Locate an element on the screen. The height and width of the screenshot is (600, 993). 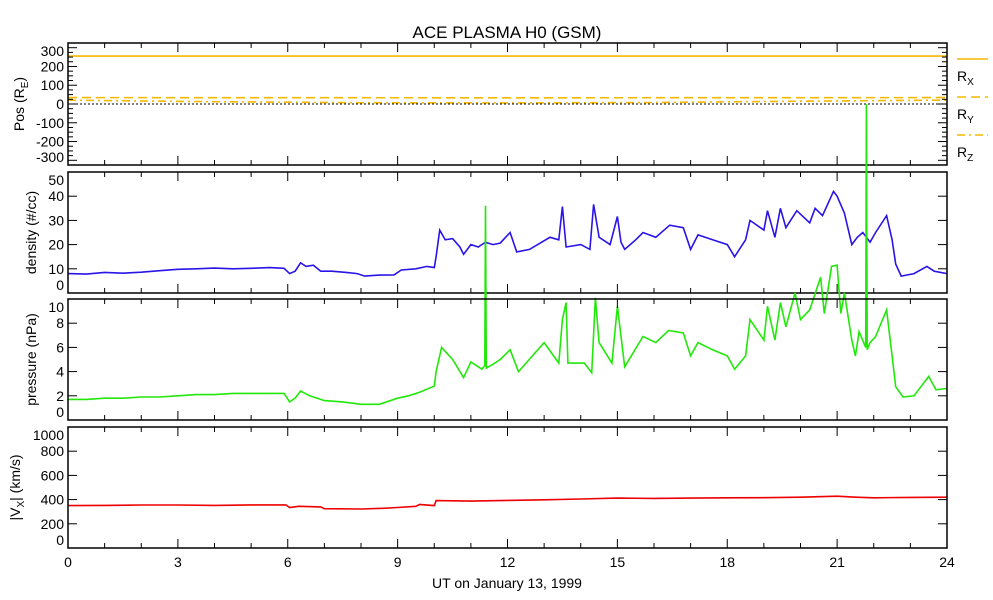
y-axis-label-position: Pos (RE) is located at coordinates (21, 104).